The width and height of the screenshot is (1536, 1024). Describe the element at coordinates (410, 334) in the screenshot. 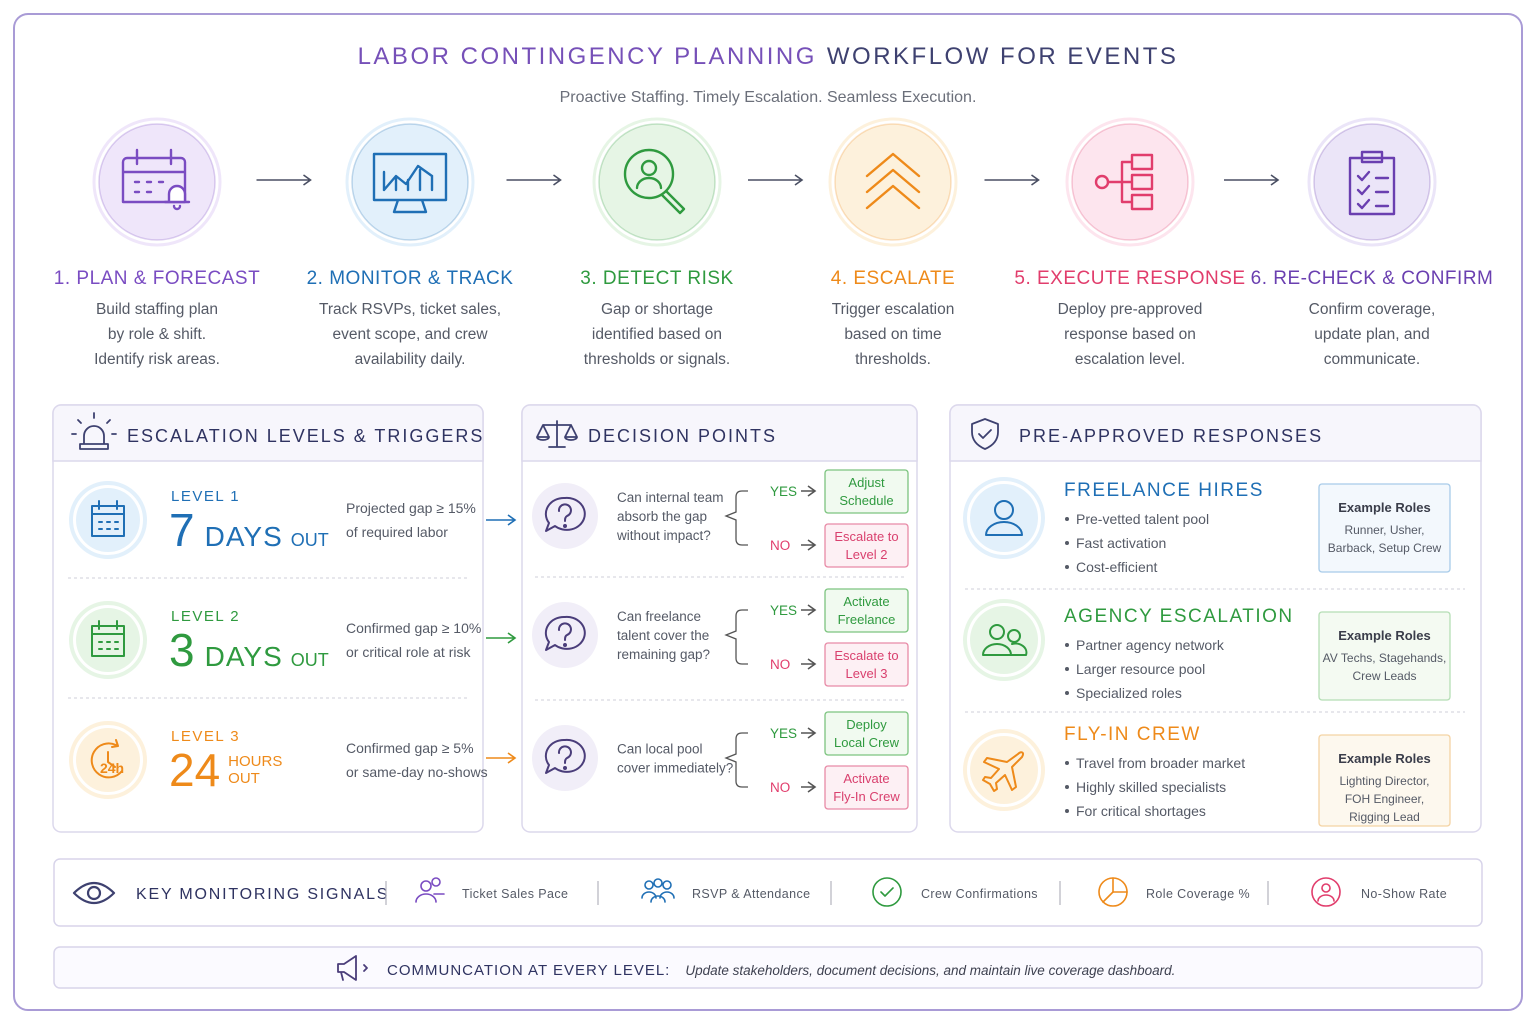

I see `step-description: event scope, and crew` at that location.